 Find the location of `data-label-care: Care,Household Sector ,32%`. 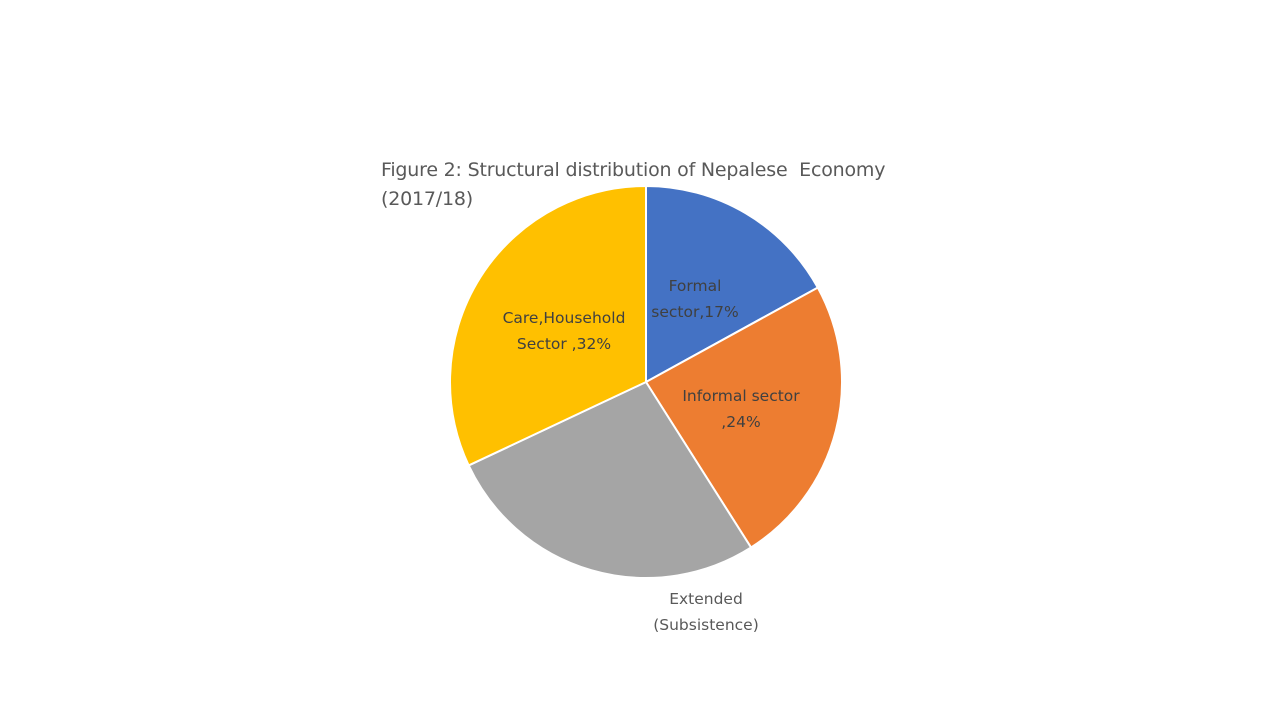

data-label-care: Care,Household Sector ,32% is located at coordinates (564, 331).